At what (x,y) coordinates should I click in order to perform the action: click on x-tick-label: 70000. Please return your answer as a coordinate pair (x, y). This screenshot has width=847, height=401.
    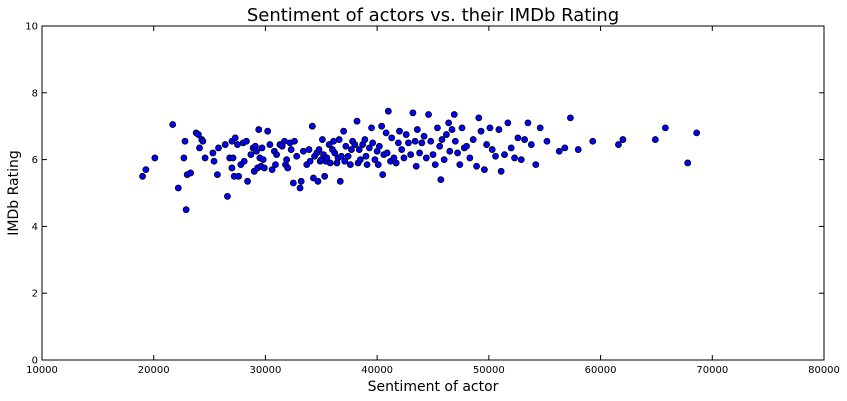
    Looking at the image, I should click on (712, 370).